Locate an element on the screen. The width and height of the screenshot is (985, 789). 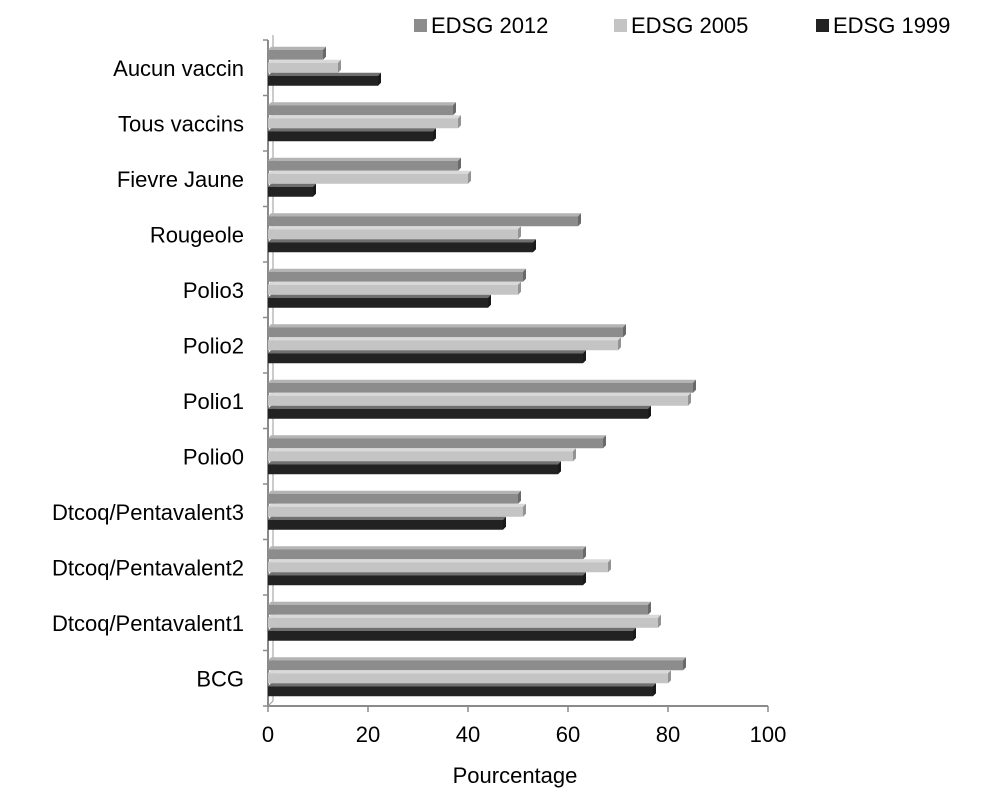
legend-item-edsg-1999: EDSG 1999 is located at coordinates (883, 25).